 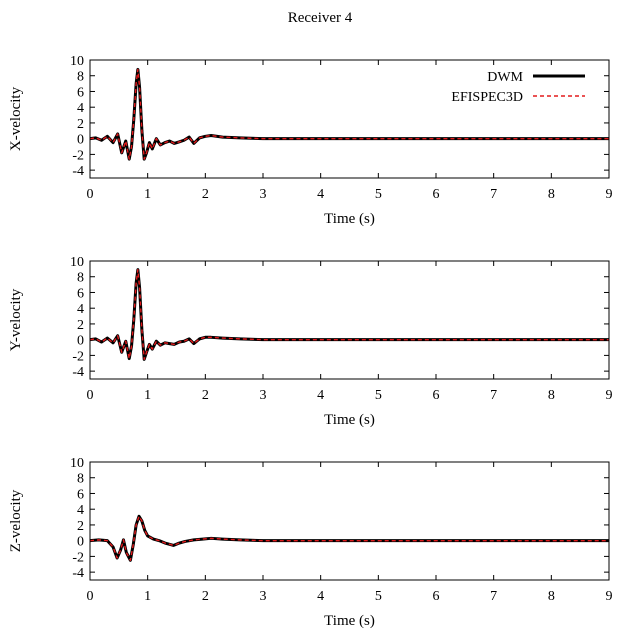 I want to click on figure-title: Receiver 4, so click(x=320, y=18).